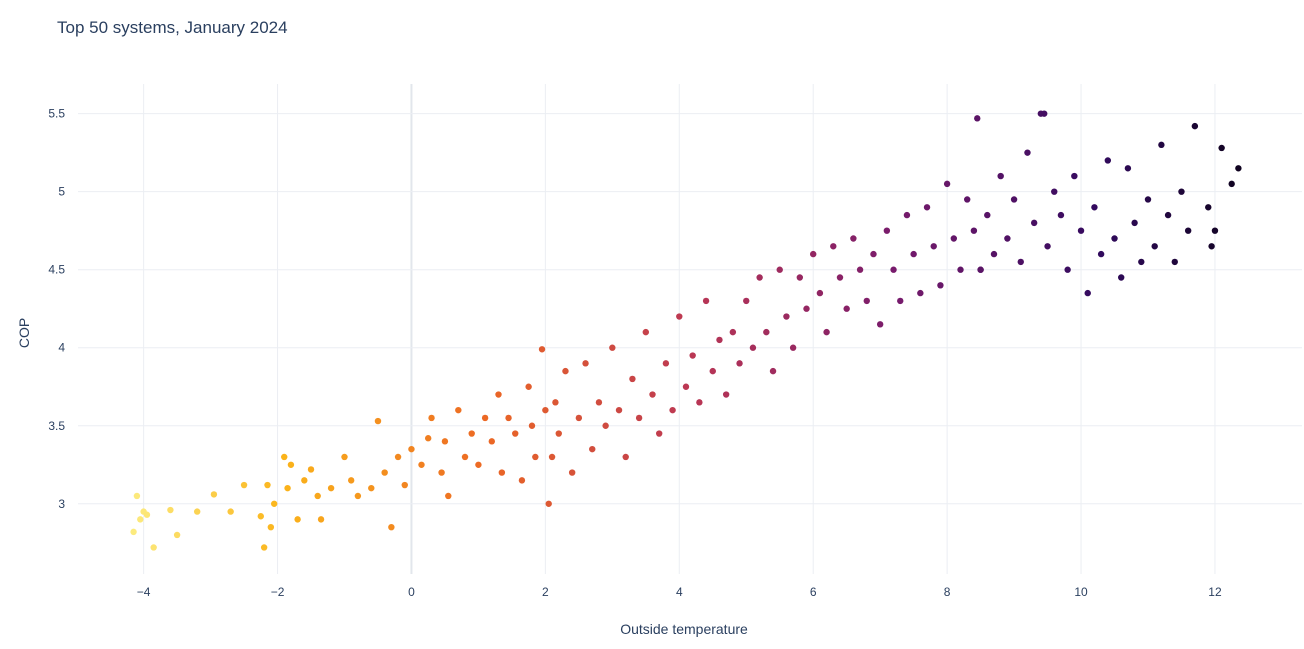 This screenshot has width=1304, height=649. Describe the element at coordinates (679, 592) in the screenshot. I see `x-axis-ticks: −4 −2 0 2 4 6 8 10 12` at that location.